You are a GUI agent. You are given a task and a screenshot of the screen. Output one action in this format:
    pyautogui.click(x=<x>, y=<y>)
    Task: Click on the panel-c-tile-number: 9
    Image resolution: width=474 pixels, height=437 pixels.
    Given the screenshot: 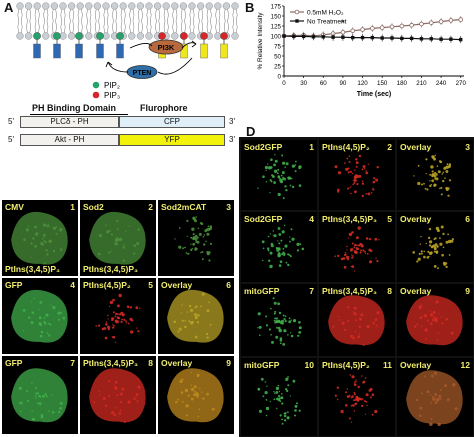 What is the action you would take?
    pyautogui.click(x=228, y=363)
    